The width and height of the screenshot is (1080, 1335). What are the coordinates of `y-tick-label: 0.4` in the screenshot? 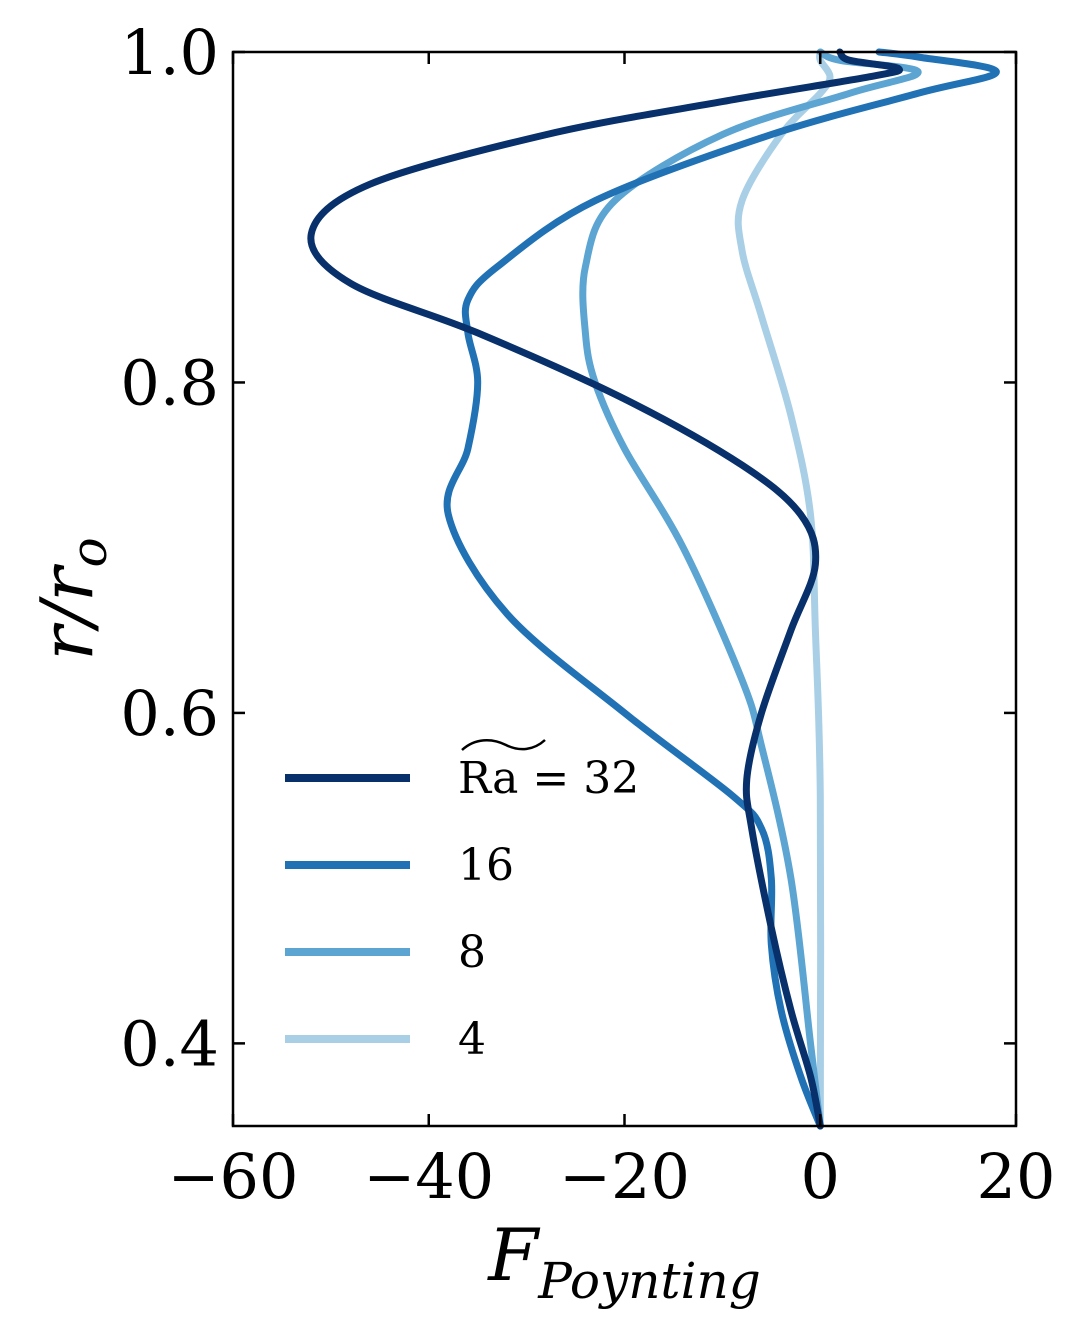 It's located at (169, 1043).